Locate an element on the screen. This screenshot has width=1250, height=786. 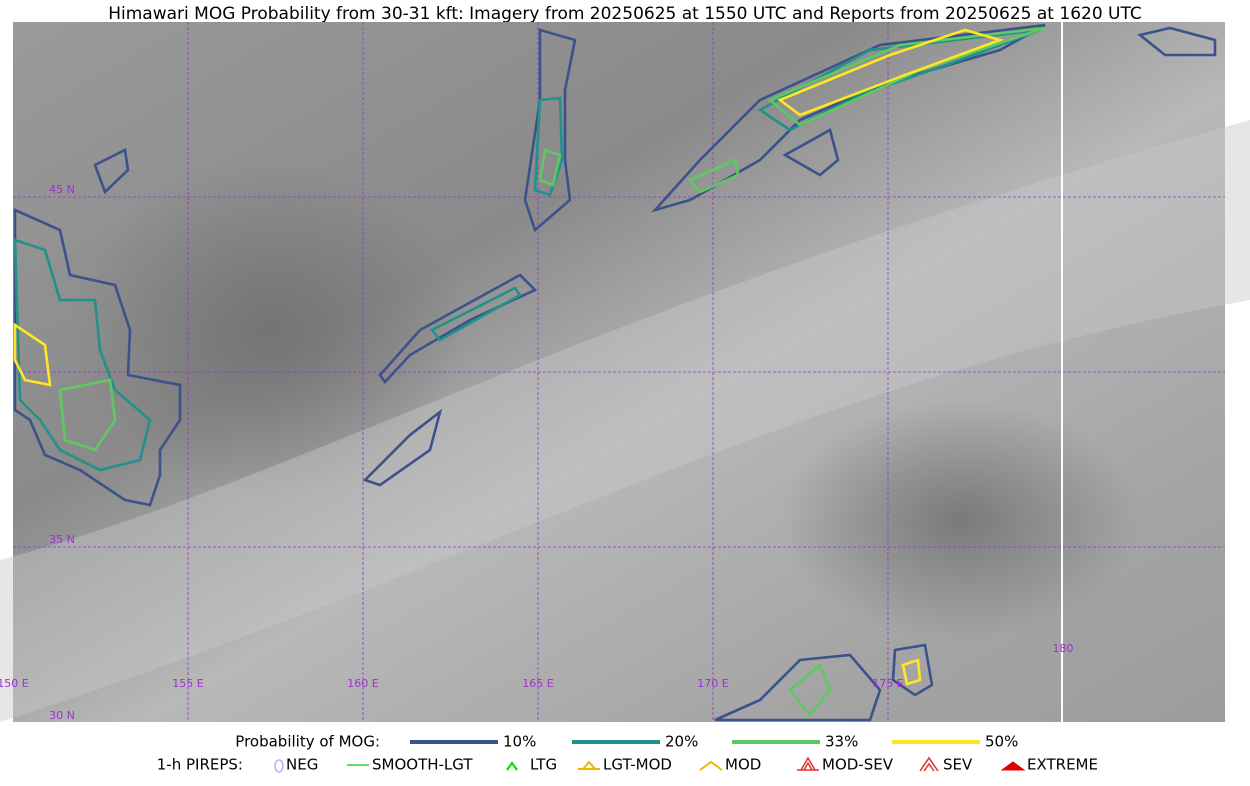
lon-label: 155 E is located at coordinates (187, 683).